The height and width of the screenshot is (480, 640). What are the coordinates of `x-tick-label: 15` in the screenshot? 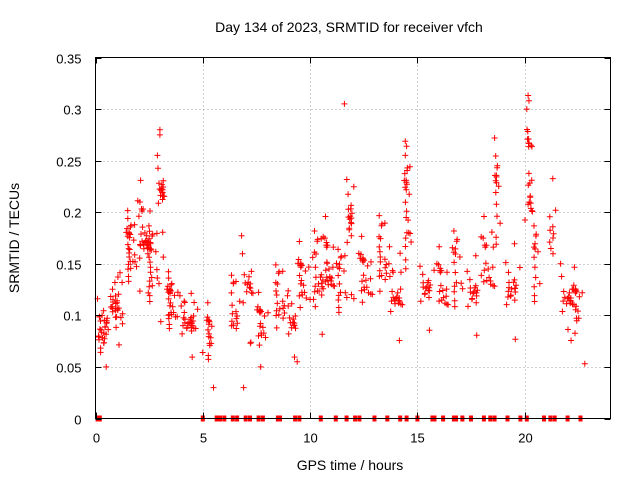 It's located at (417, 438).